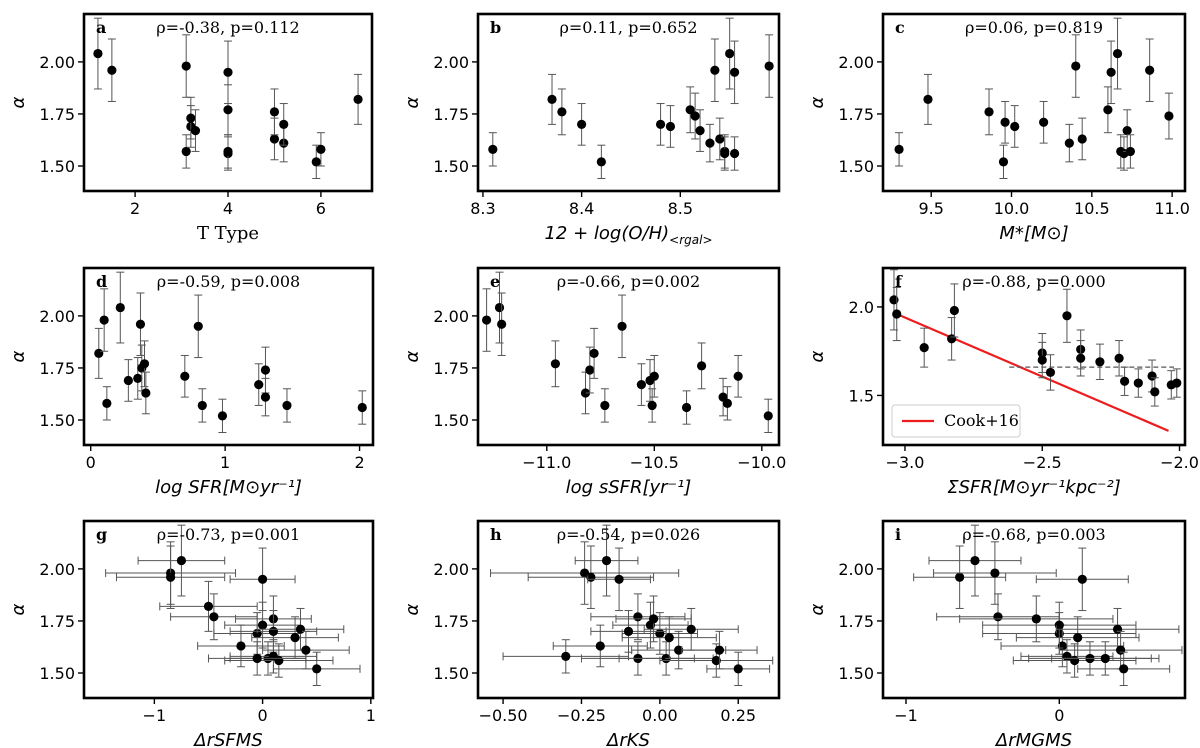 This screenshot has height=748, width=1200. I want to click on x-tick-label: 4, so click(228, 208).